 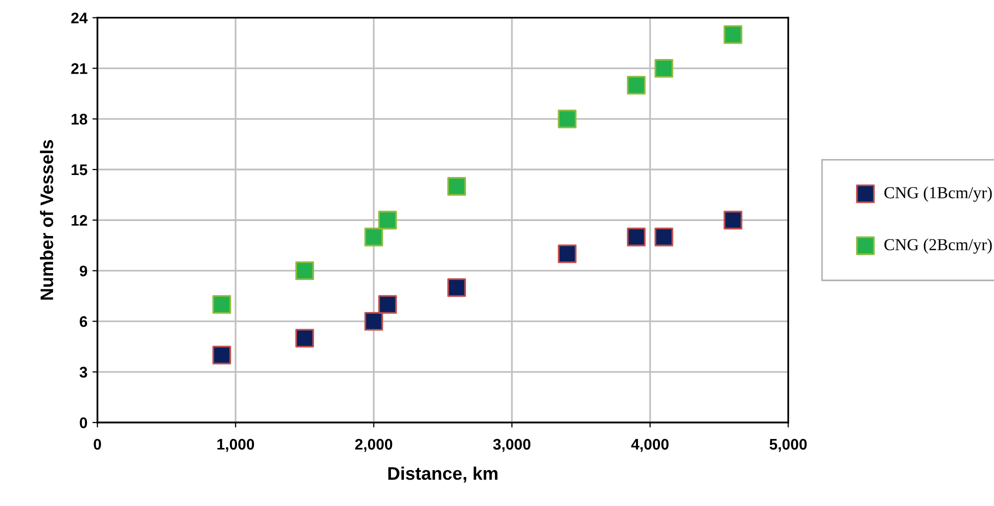 I want to click on x-tick-label: 3,000, so click(x=511, y=445).